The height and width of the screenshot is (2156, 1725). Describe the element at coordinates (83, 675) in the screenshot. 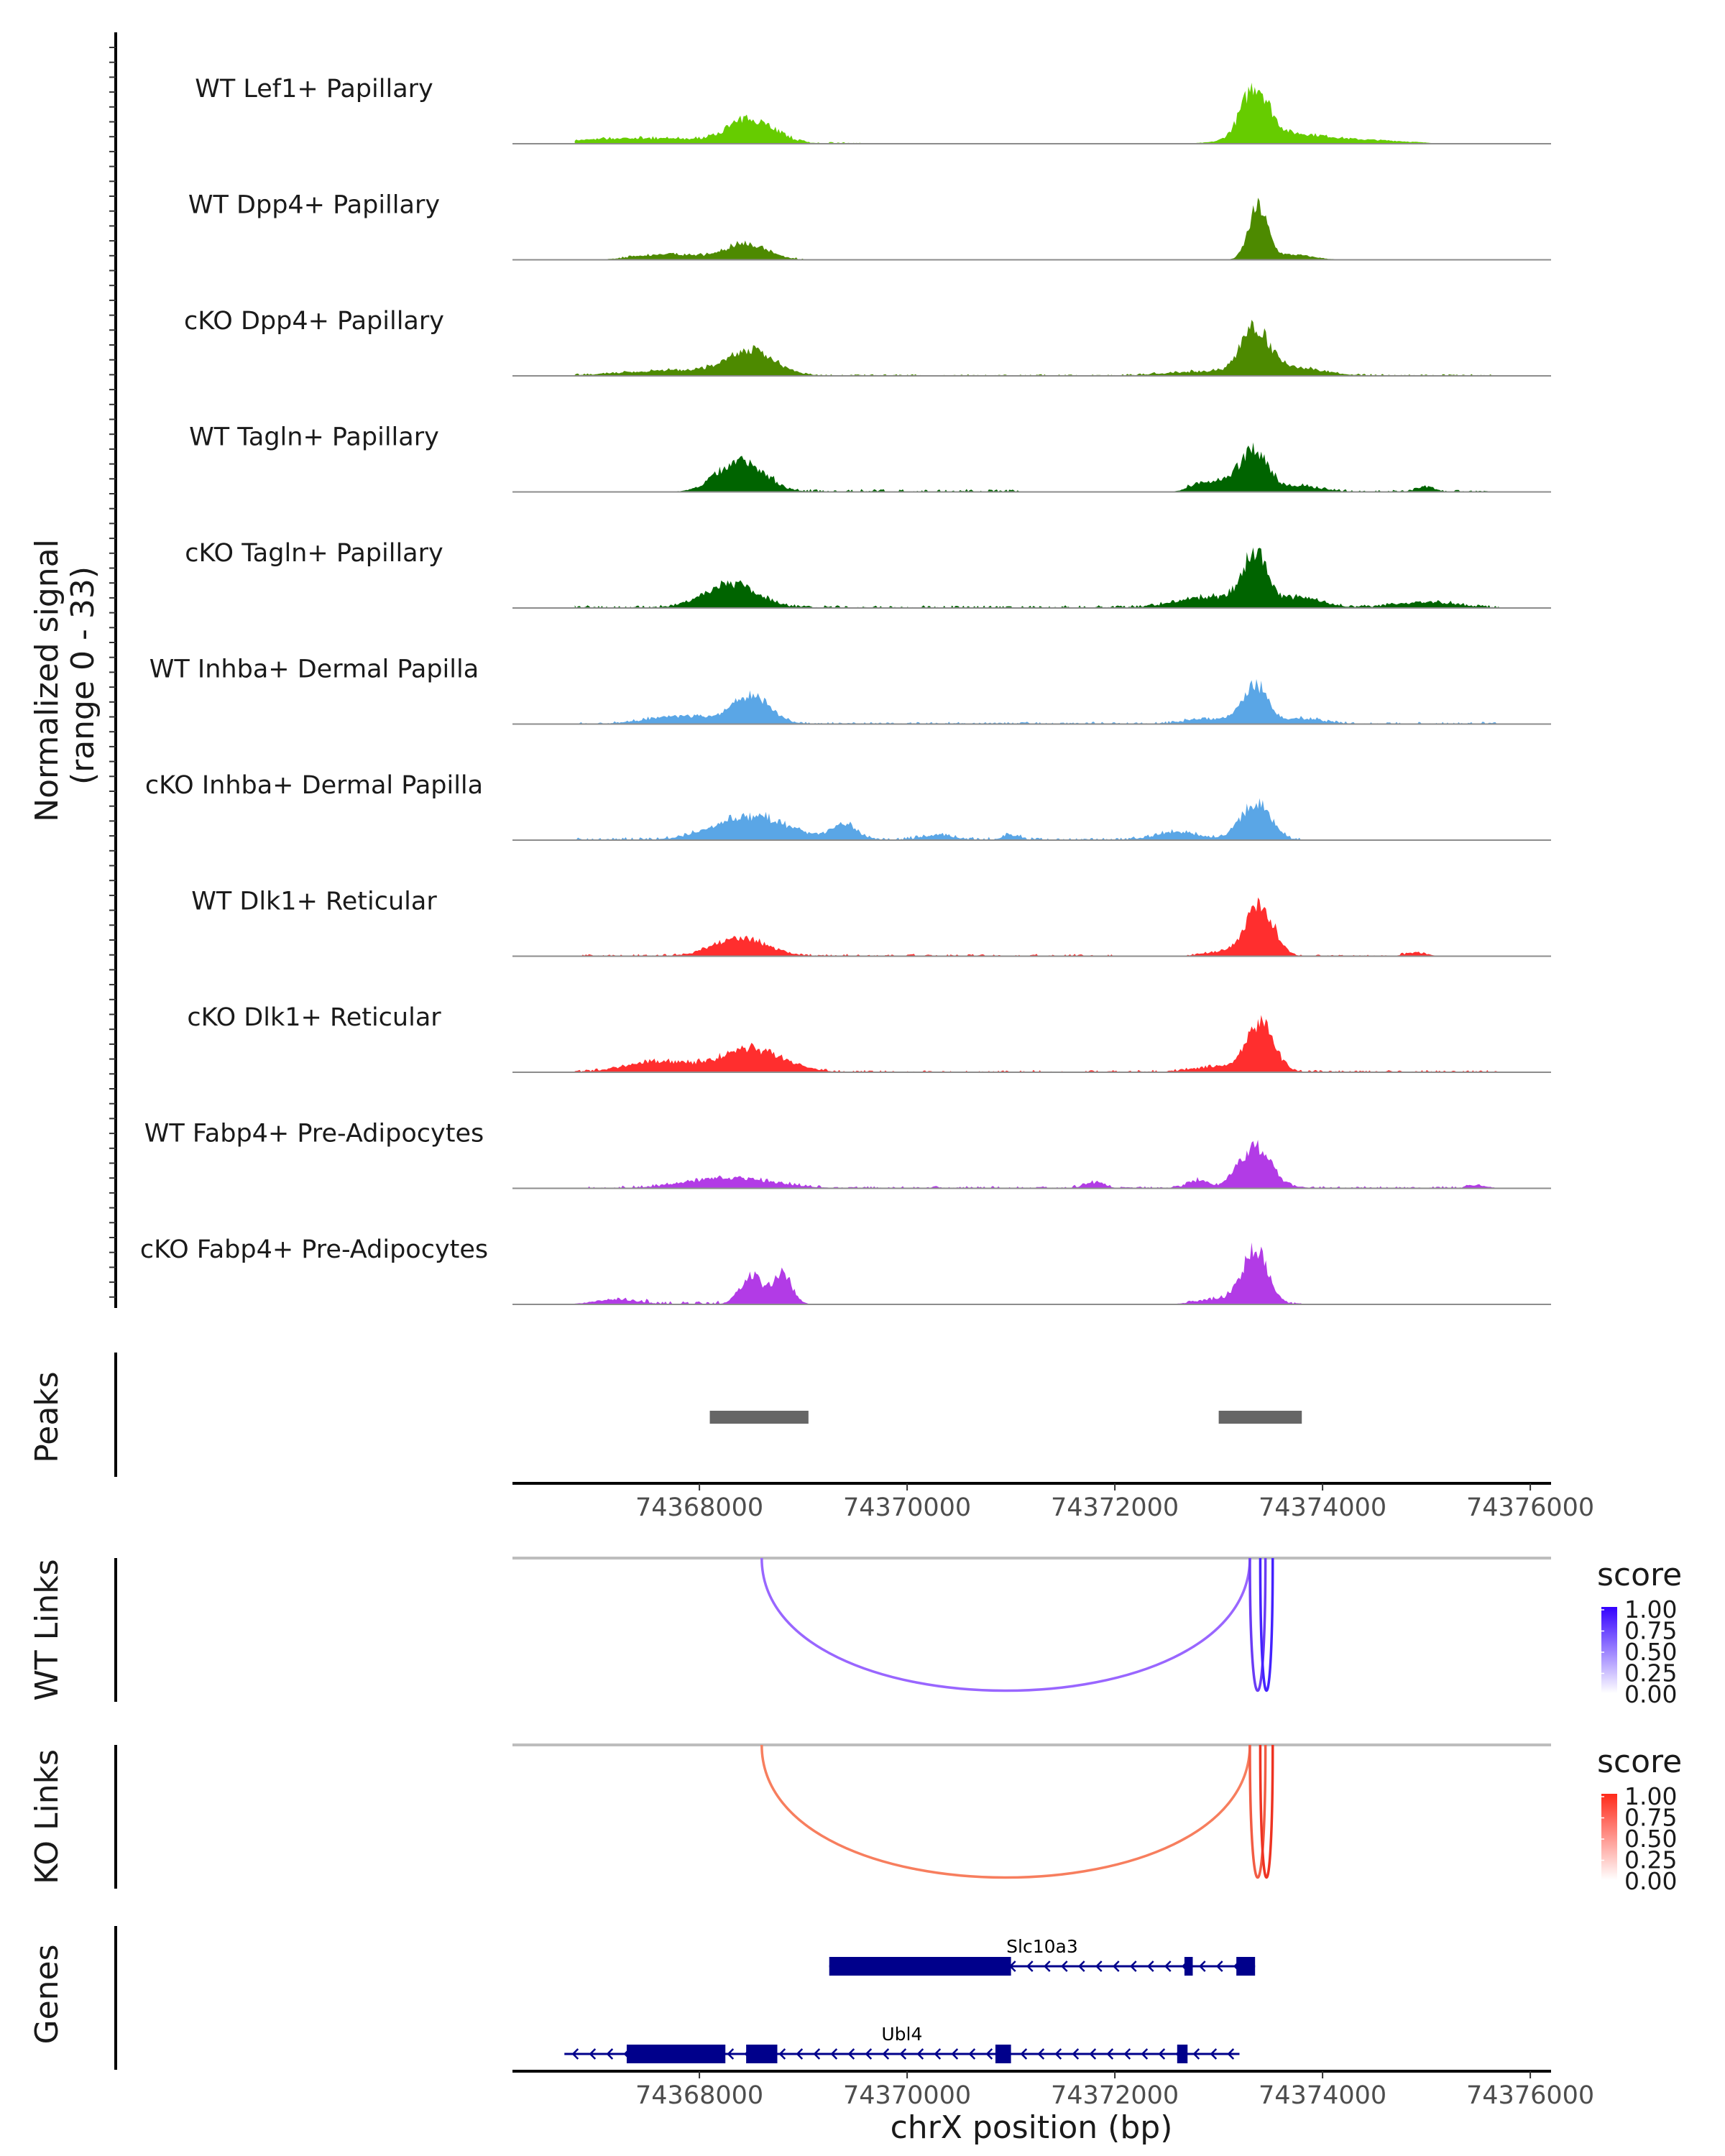

I see `coverage-y-axis-label-line2: (range 0 - 33)` at that location.